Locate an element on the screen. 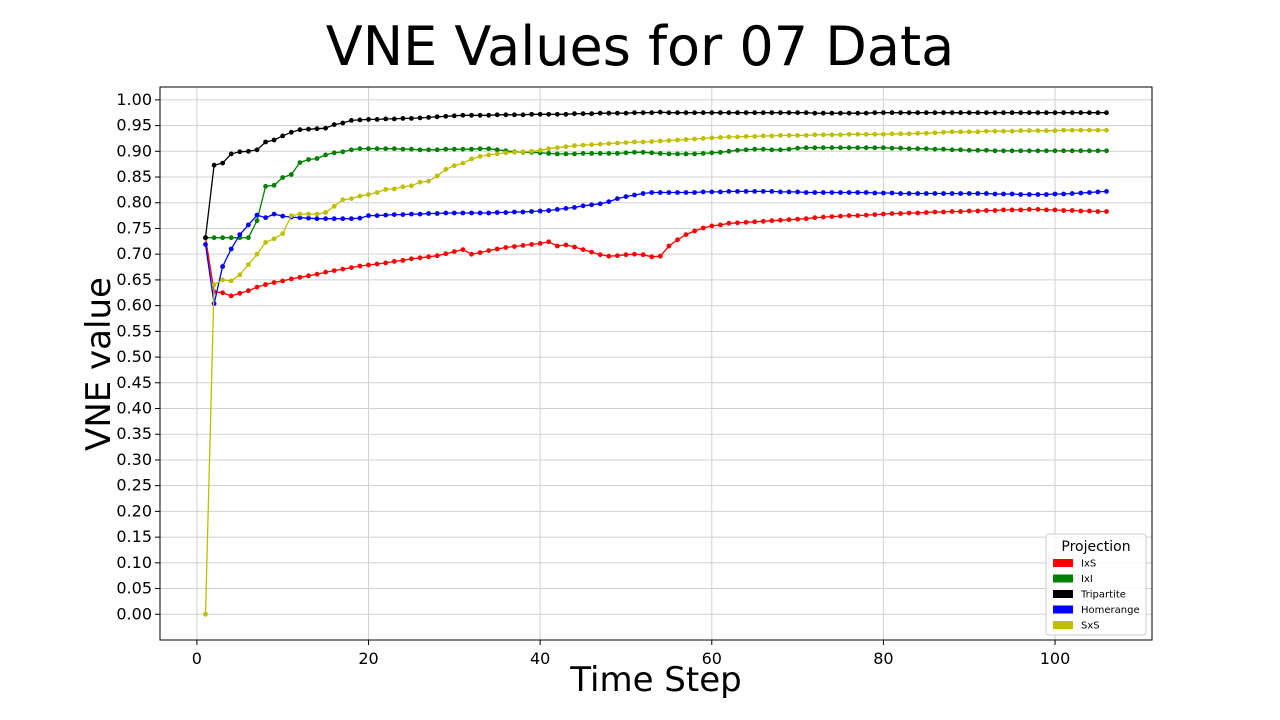  y-tick-label: 0.75 is located at coordinates (134, 227).